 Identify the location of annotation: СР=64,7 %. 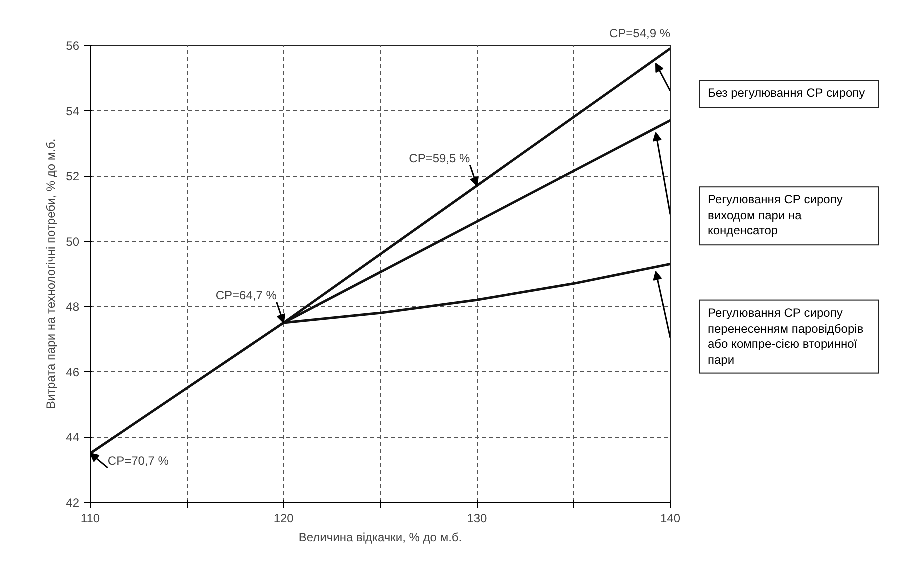
(247, 295).